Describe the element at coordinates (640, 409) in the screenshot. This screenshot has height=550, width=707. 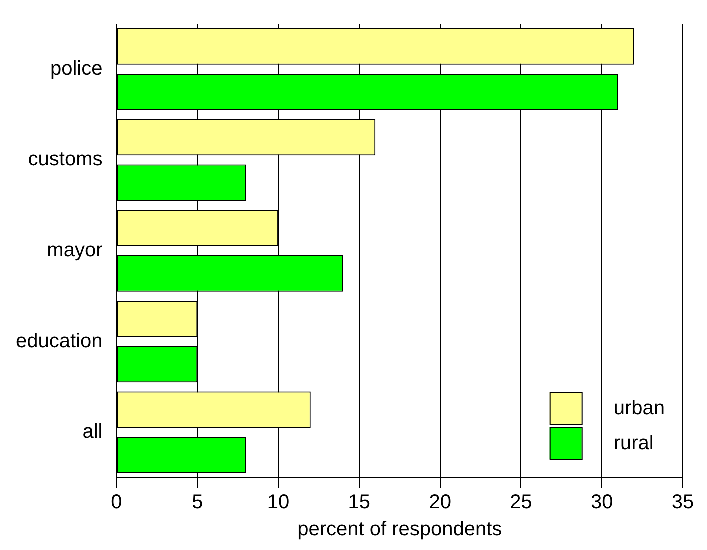
I see `legend-label: urban` at that location.